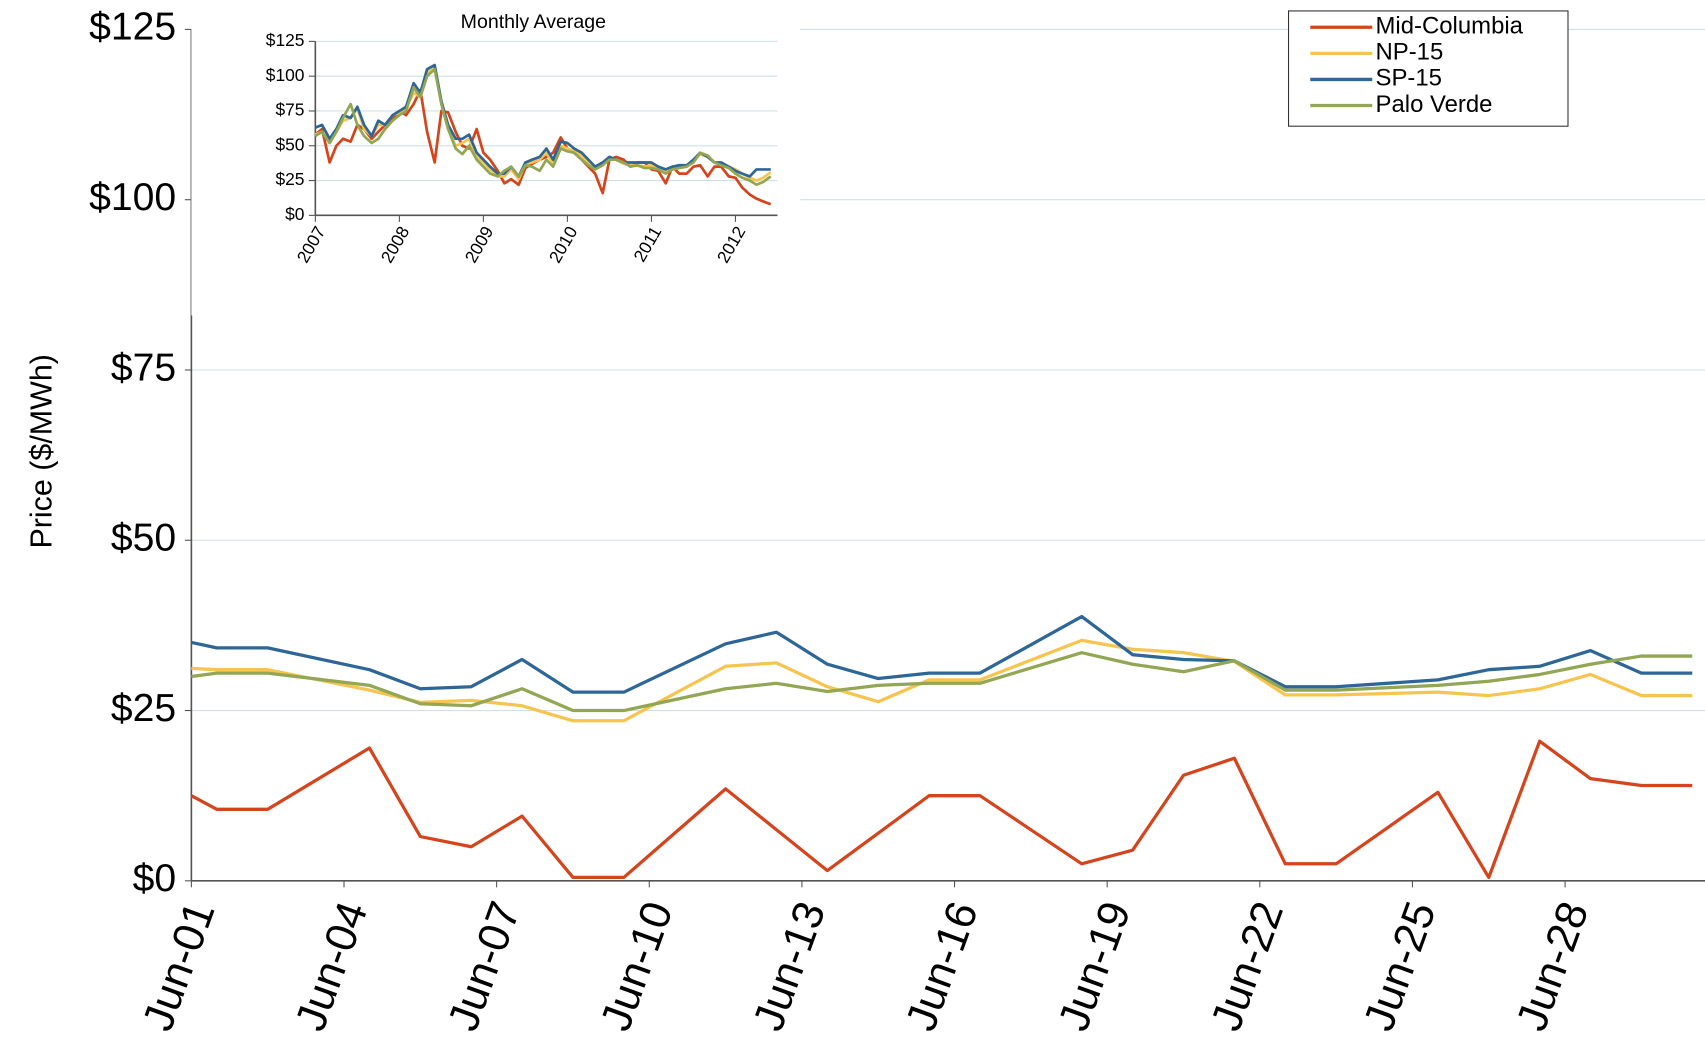 This screenshot has width=1705, height=1044. I want to click on chart-title: Monthly Average, so click(533, 22).